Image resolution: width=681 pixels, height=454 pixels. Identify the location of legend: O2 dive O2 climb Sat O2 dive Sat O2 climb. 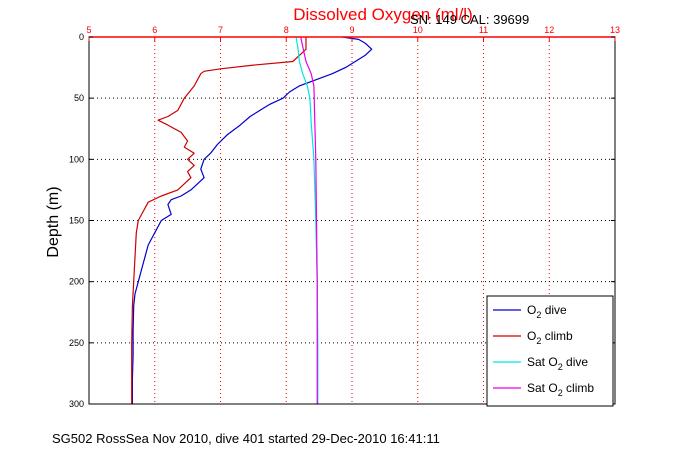
(550, 351).